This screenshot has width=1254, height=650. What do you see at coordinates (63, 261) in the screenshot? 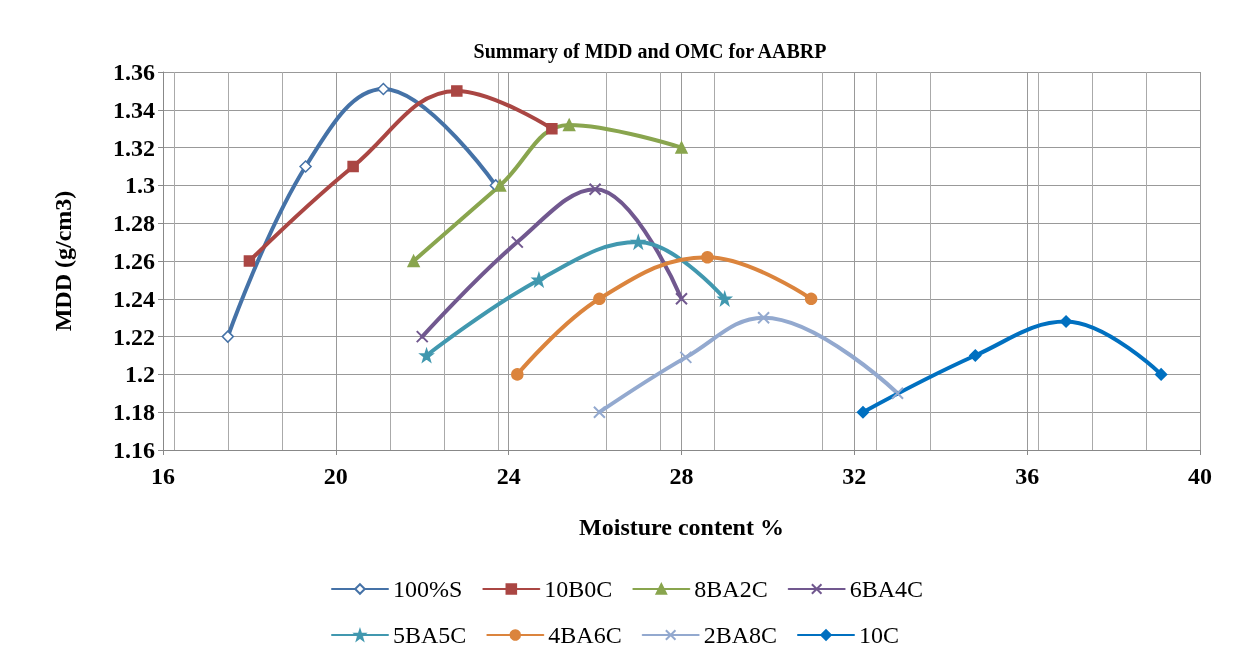
I see `y-axis-title: MDD (g/cm3)` at bounding box center [63, 261].